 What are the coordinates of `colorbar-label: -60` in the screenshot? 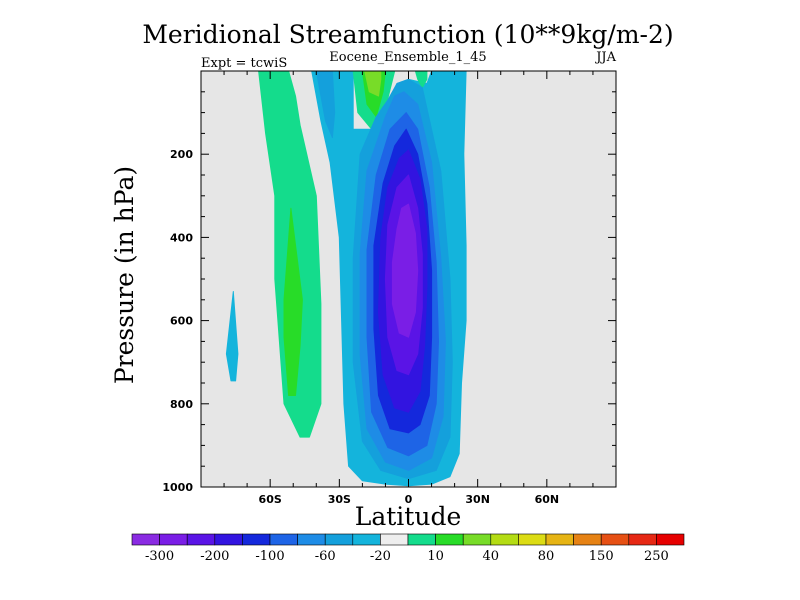 It's located at (325, 556).